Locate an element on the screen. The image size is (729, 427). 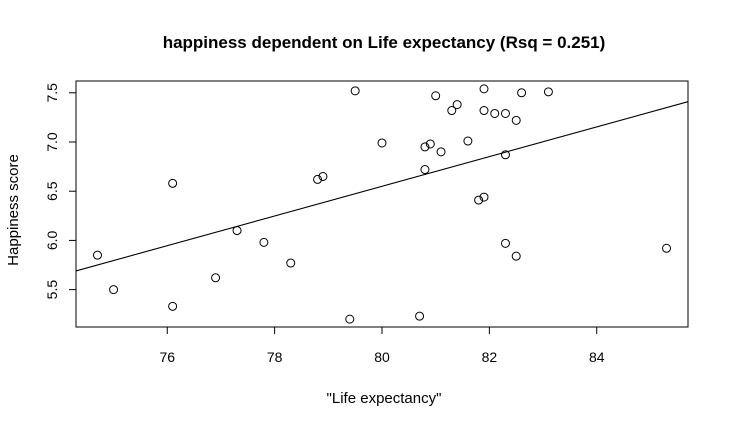
x-tick-label: 80 is located at coordinates (382, 357).